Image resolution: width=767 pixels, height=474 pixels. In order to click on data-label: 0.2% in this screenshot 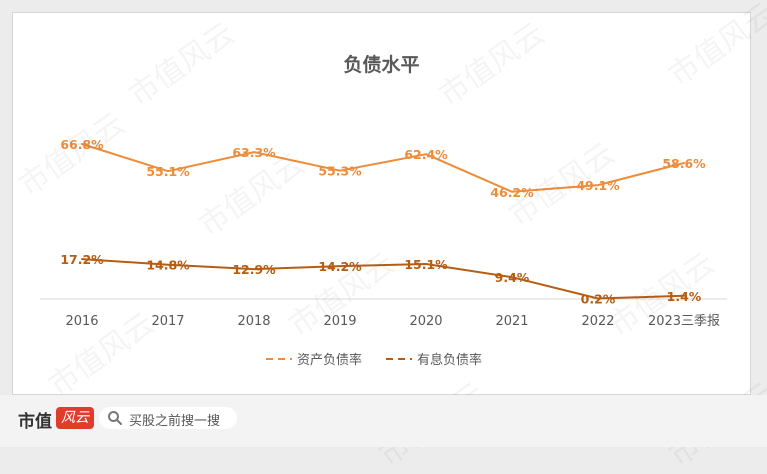, I will do `click(598, 299)`.